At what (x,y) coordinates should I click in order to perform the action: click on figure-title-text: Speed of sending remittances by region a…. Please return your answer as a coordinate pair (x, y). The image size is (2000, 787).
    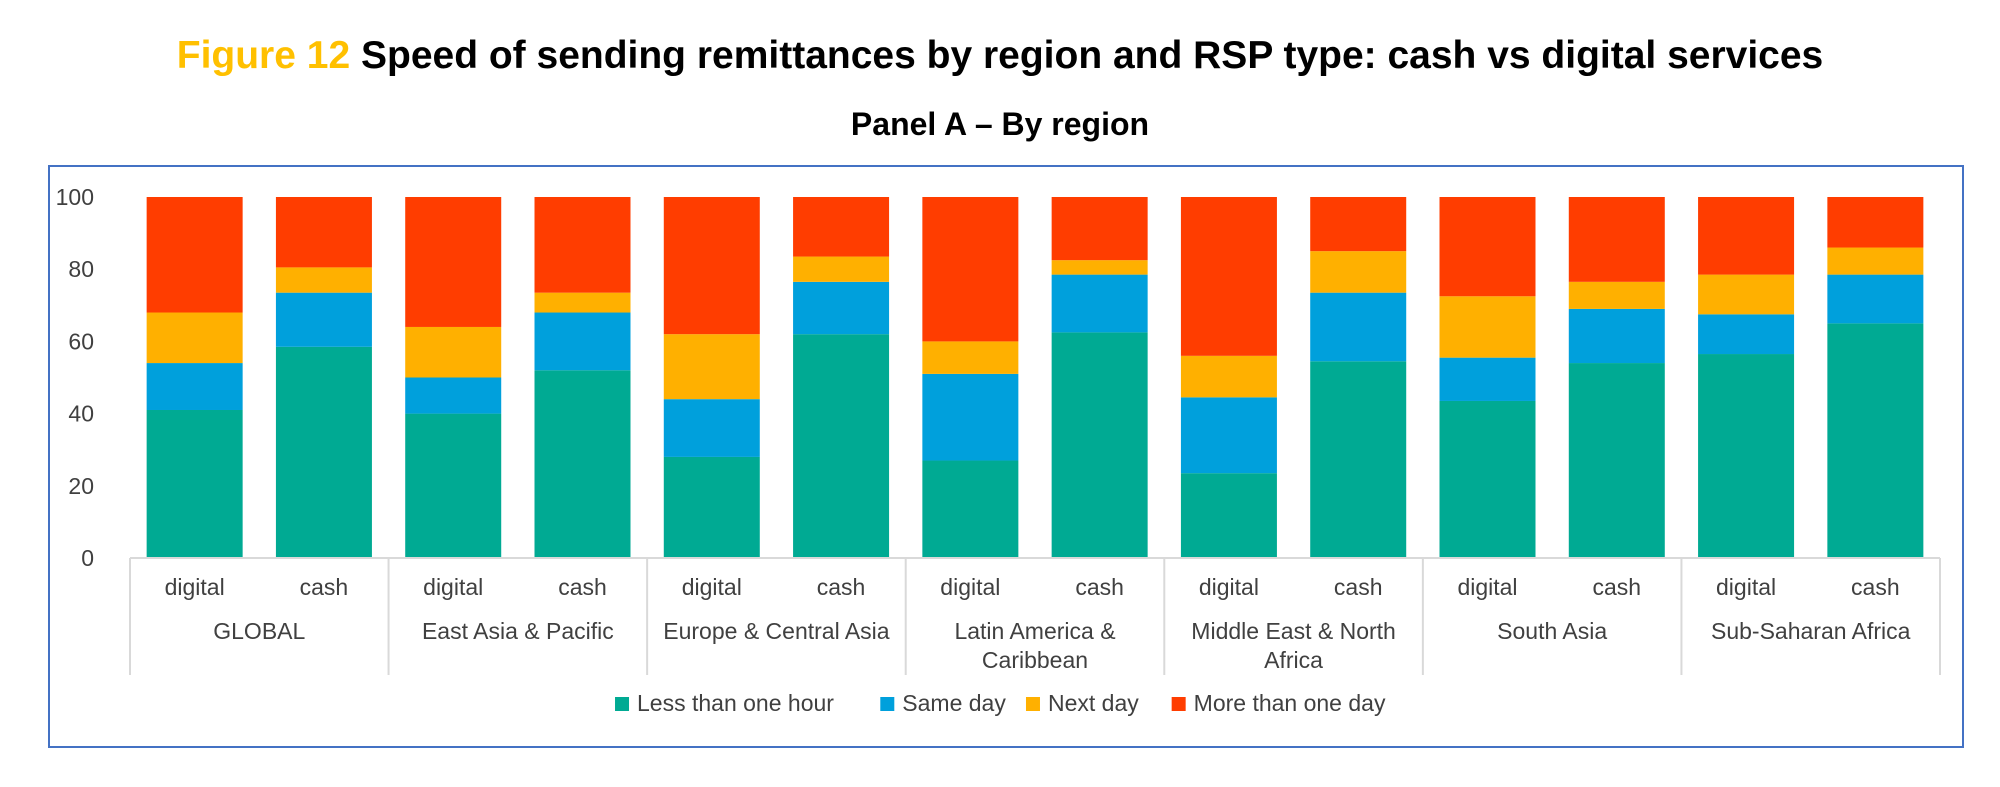
    Looking at the image, I should click on (1092, 55).